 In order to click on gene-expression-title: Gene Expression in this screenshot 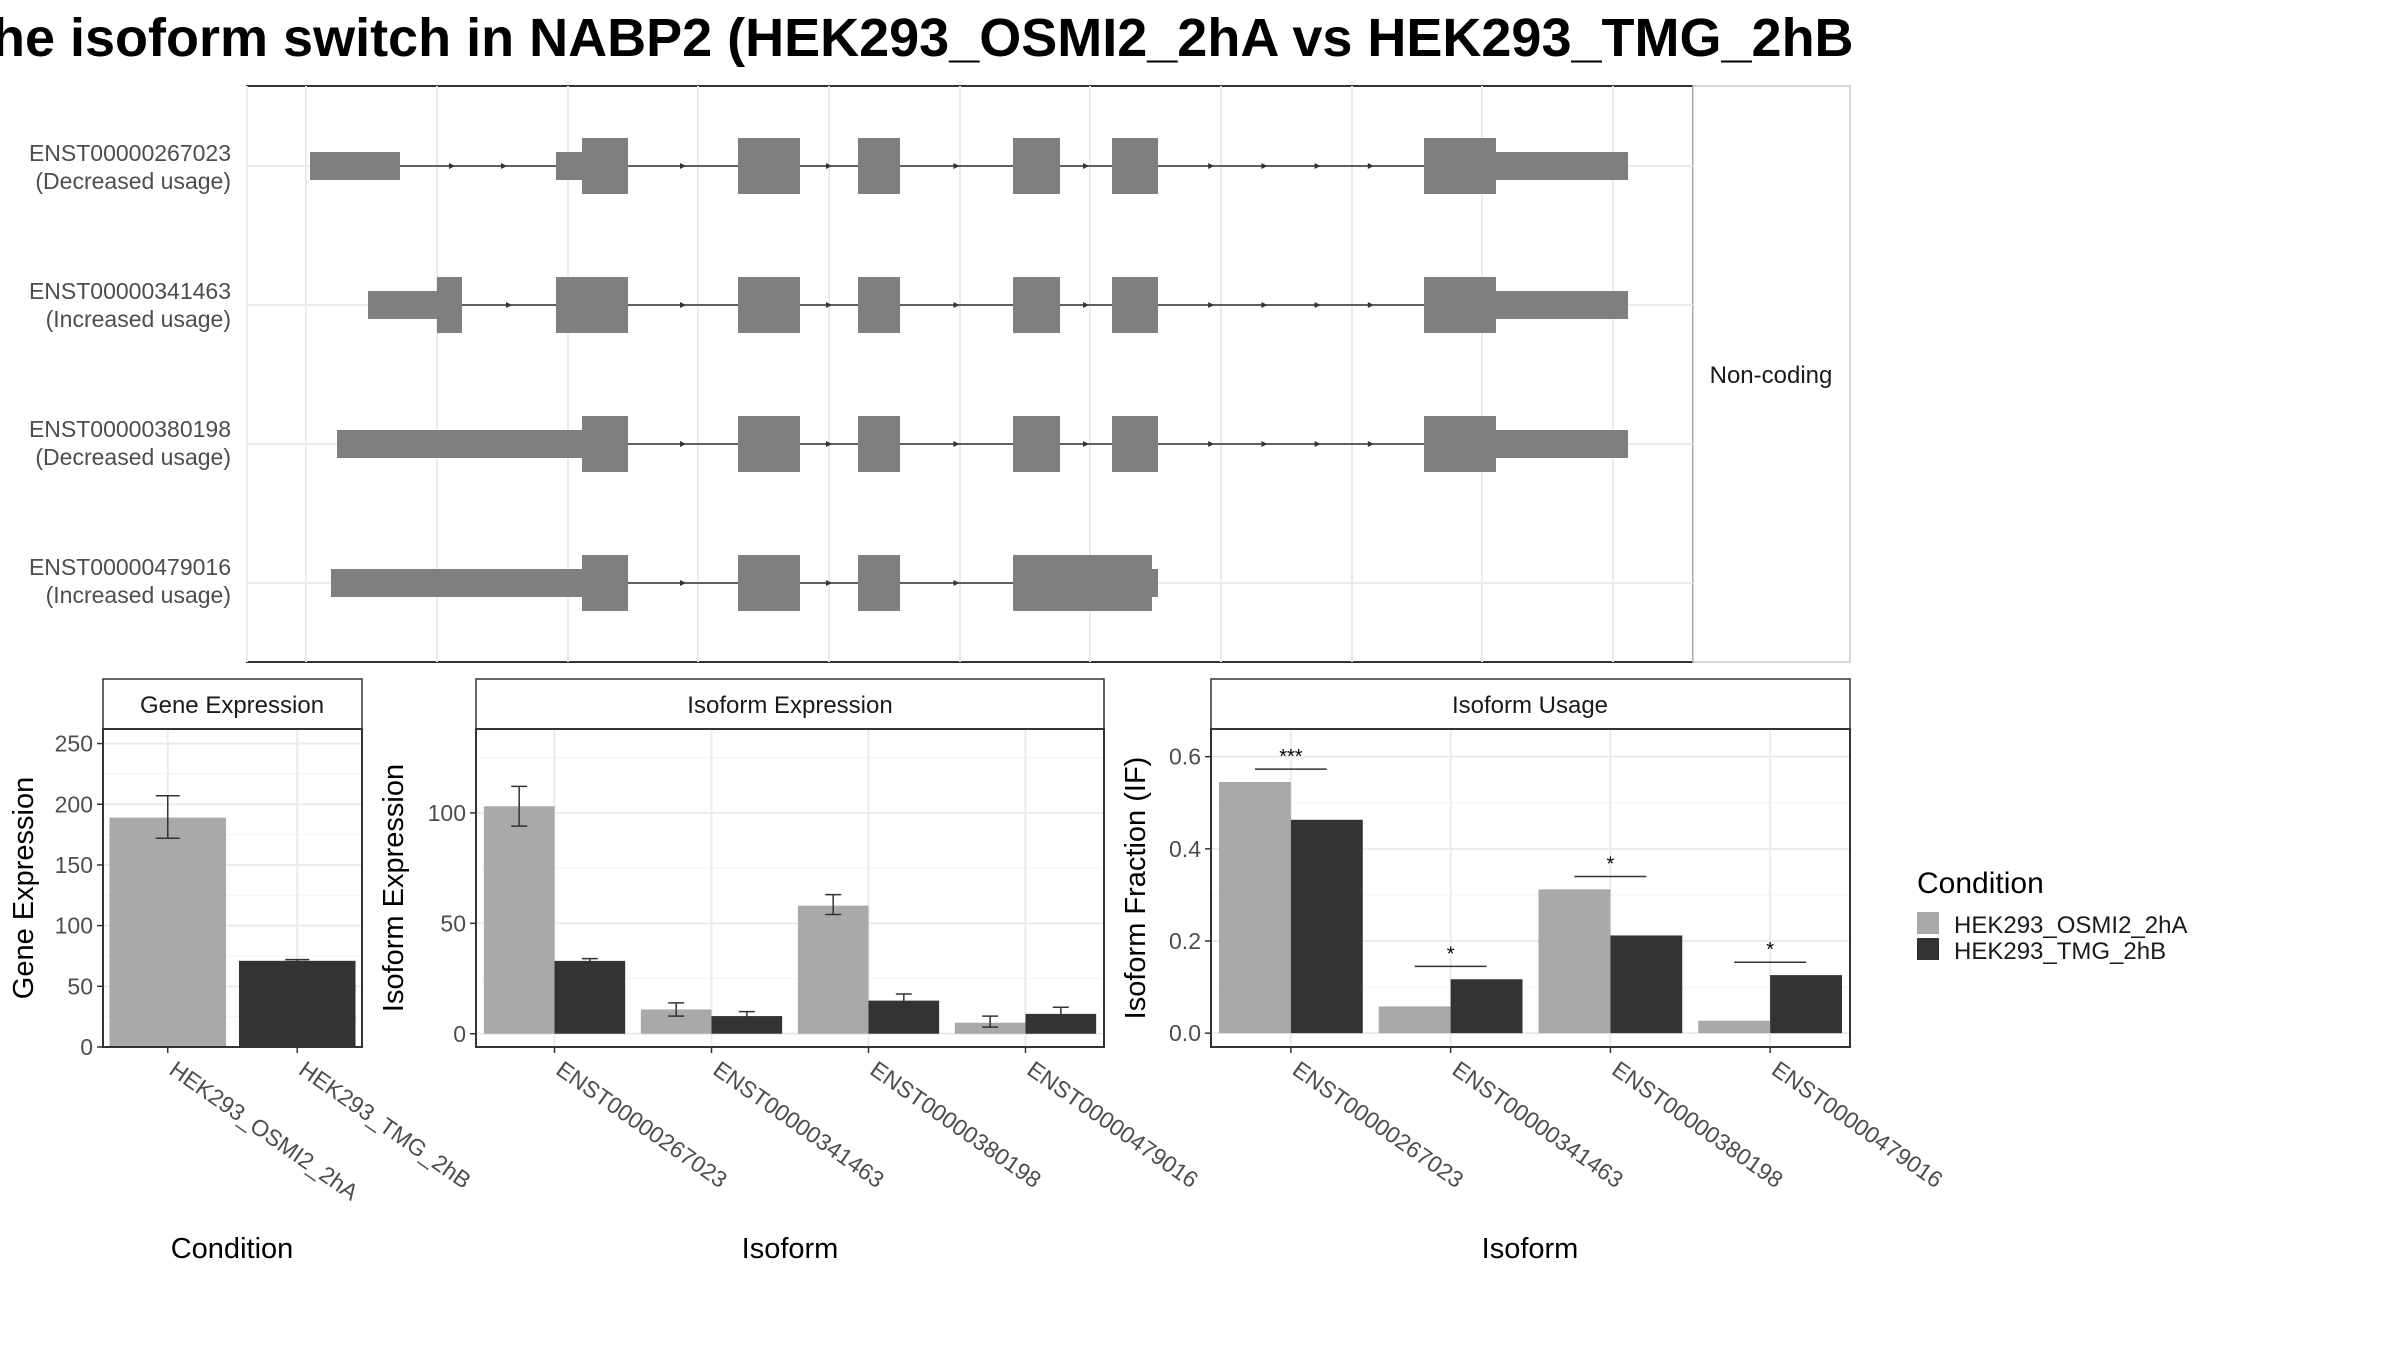, I will do `click(232, 705)`.